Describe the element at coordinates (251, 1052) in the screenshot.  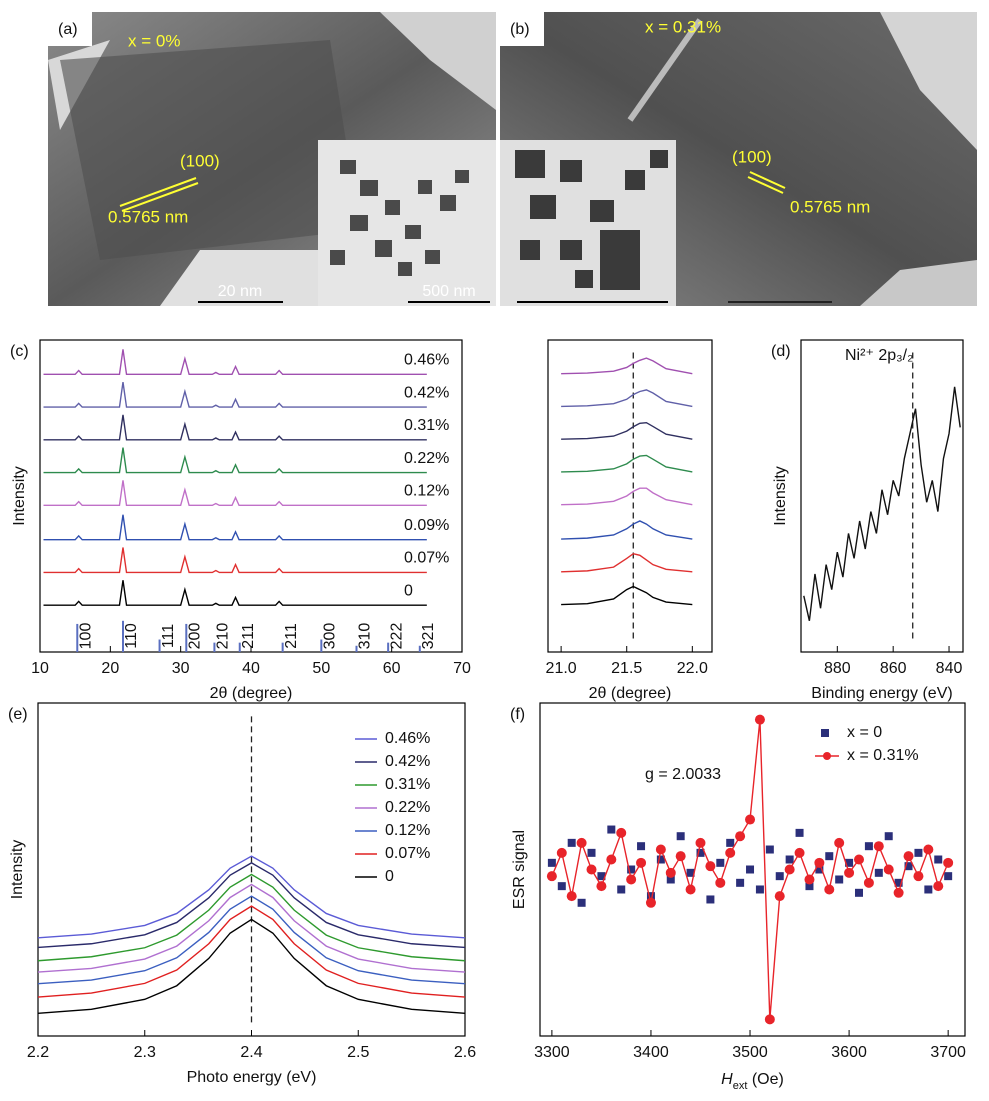
I see `x-tick-label: 2.4` at that location.